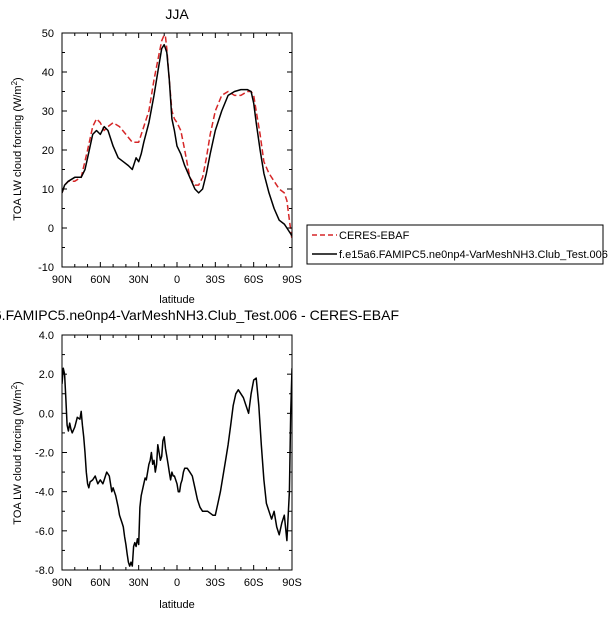  I want to click on top-x-axis-title: latitude, so click(176, 300).